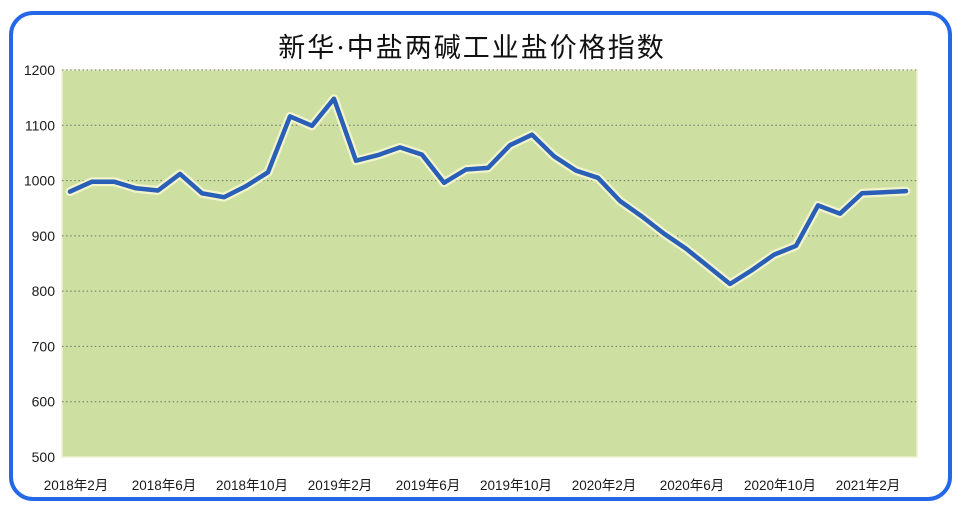 This screenshot has height=513, width=958. What do you see at coordinates (164, 485) in the screenshot?
I see `x-axis-tick-label: 2018年6月` at bounding box center [164, 485].